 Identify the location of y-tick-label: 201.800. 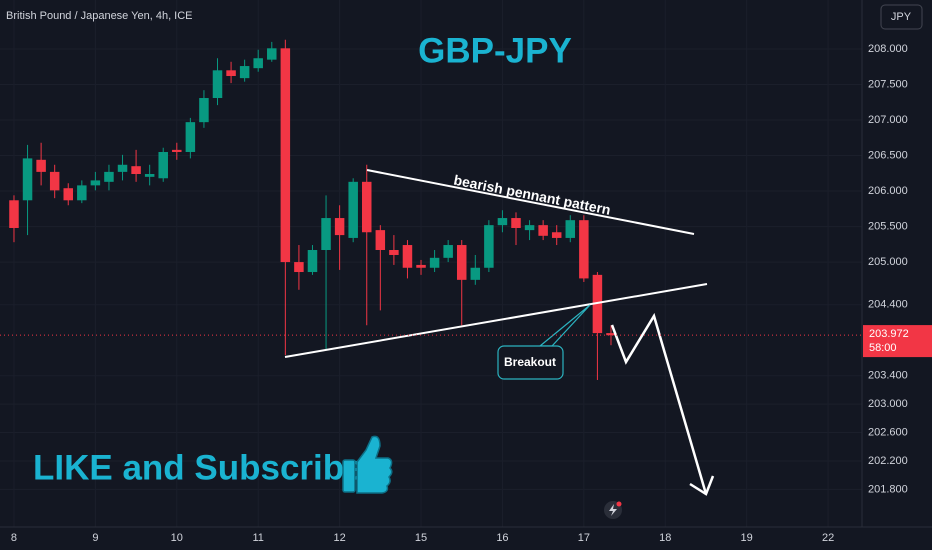
(888, 489).